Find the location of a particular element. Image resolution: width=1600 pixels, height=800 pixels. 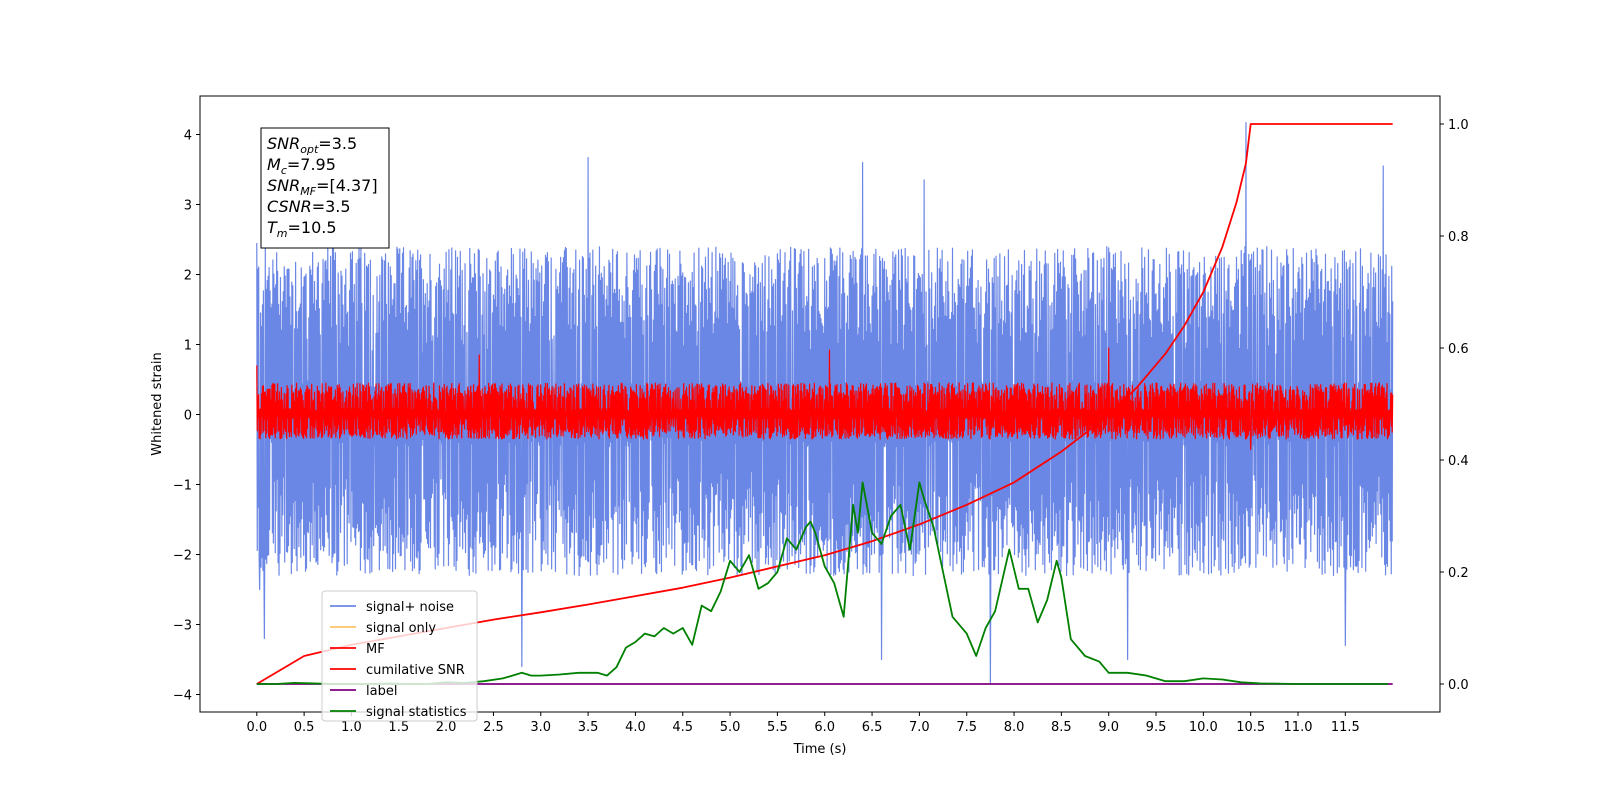

y2-tick-label: 0.6 is located at coordinates (1458, 349).